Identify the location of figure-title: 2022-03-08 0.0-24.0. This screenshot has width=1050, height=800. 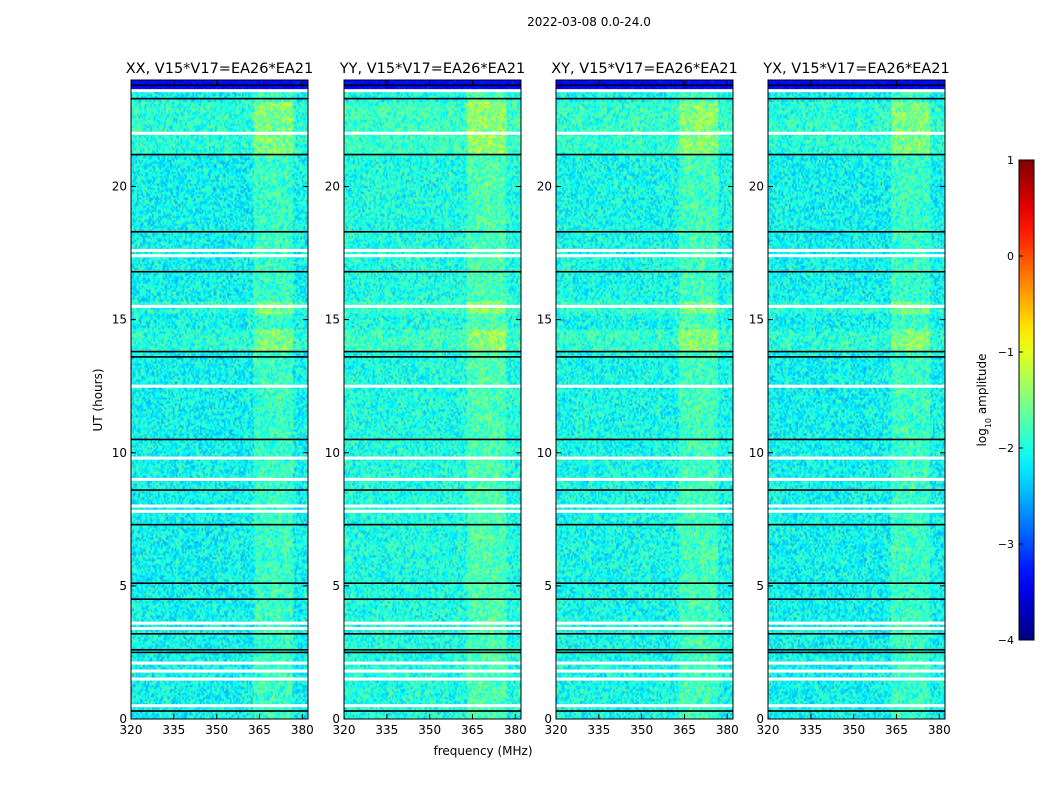
(589, 22).